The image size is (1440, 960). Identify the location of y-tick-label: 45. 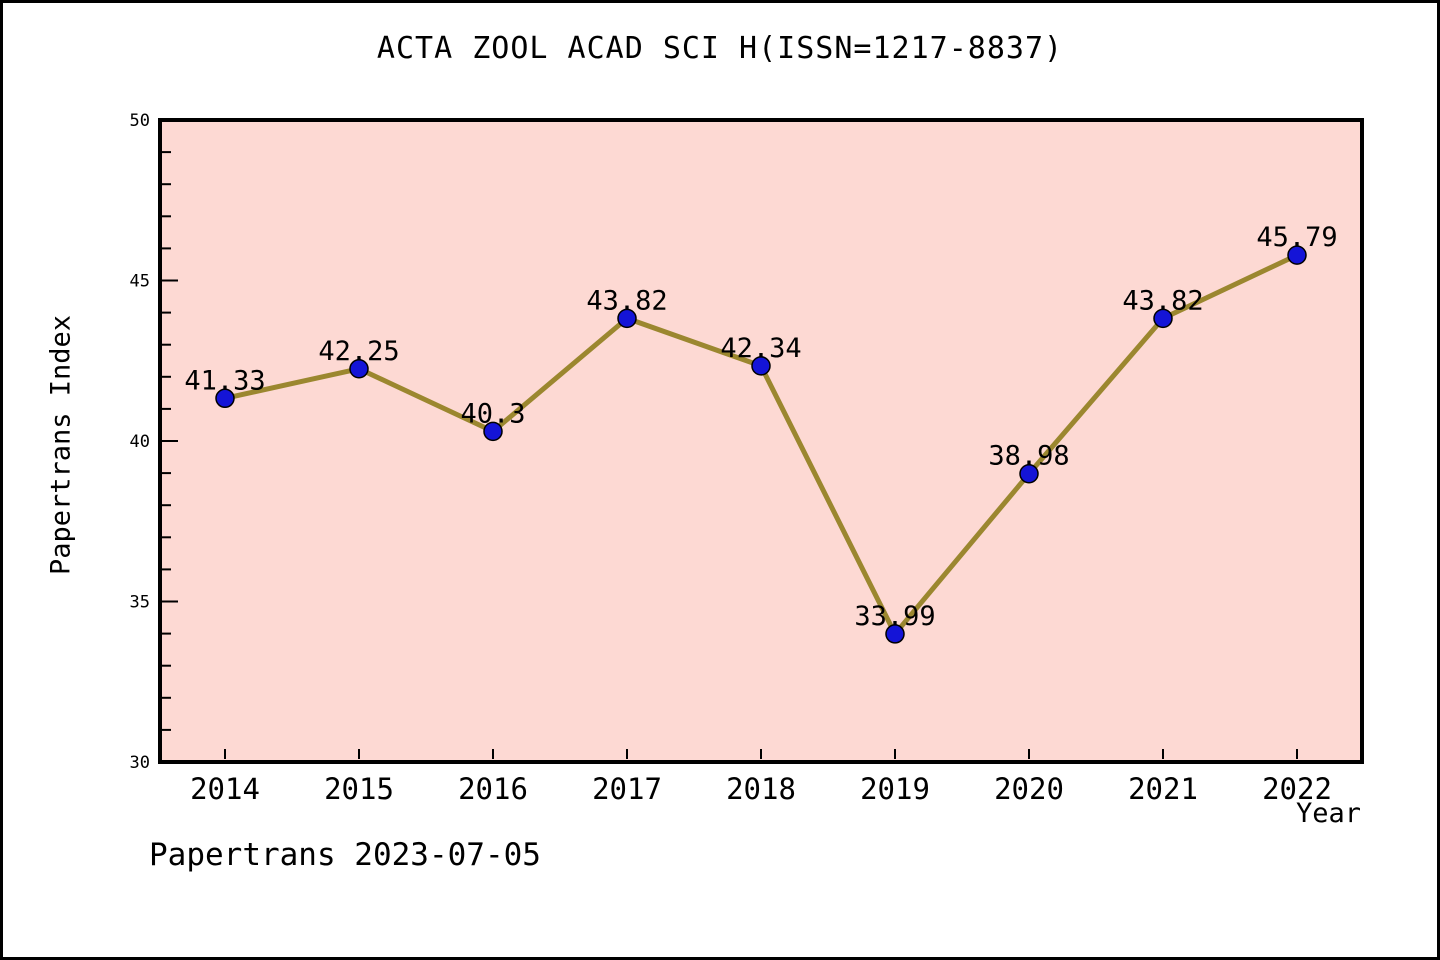
(140, 282).